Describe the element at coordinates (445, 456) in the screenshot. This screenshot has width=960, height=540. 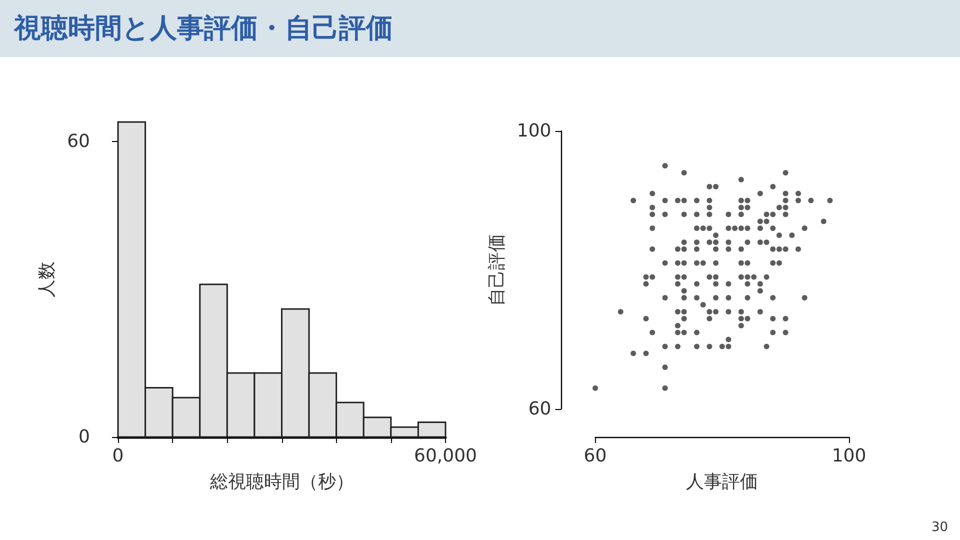
I see `x-tick-label: 60,000` at that location.